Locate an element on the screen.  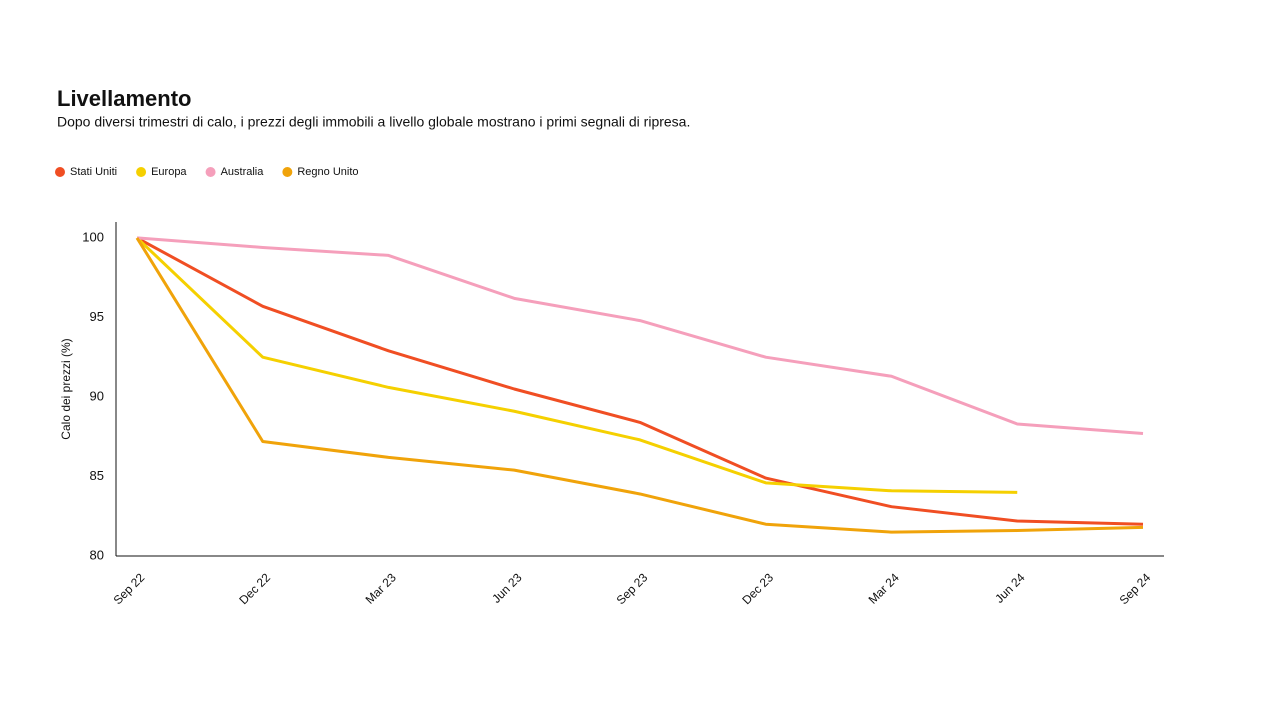
x-tick-label: Sep 24 is located at coordinates (1135, 588).